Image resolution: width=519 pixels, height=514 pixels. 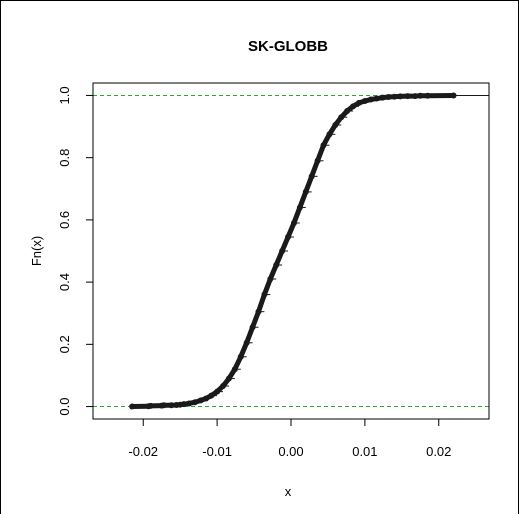 I want to click on y-tick-label: 0.8, so click(x=64, y=158).